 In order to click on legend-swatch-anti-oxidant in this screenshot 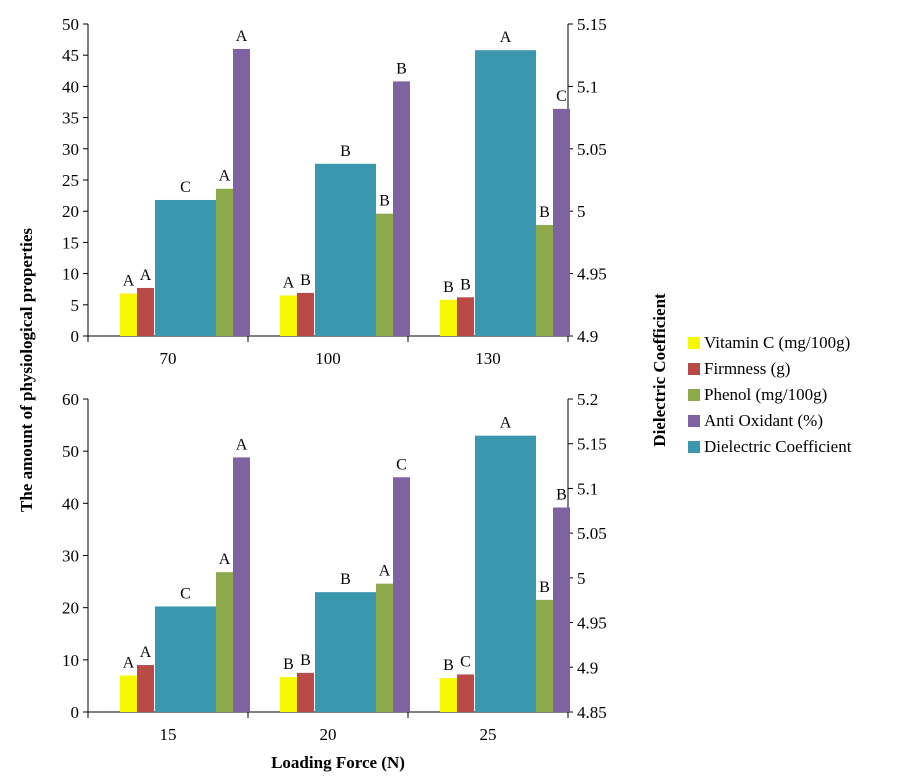, I will do `click(694, 421)`.